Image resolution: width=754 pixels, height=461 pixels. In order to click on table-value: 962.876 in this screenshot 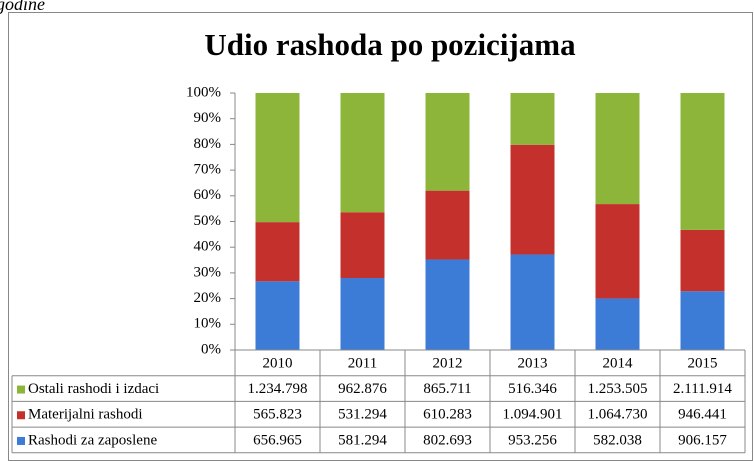, I will do `click(362, 389)`.